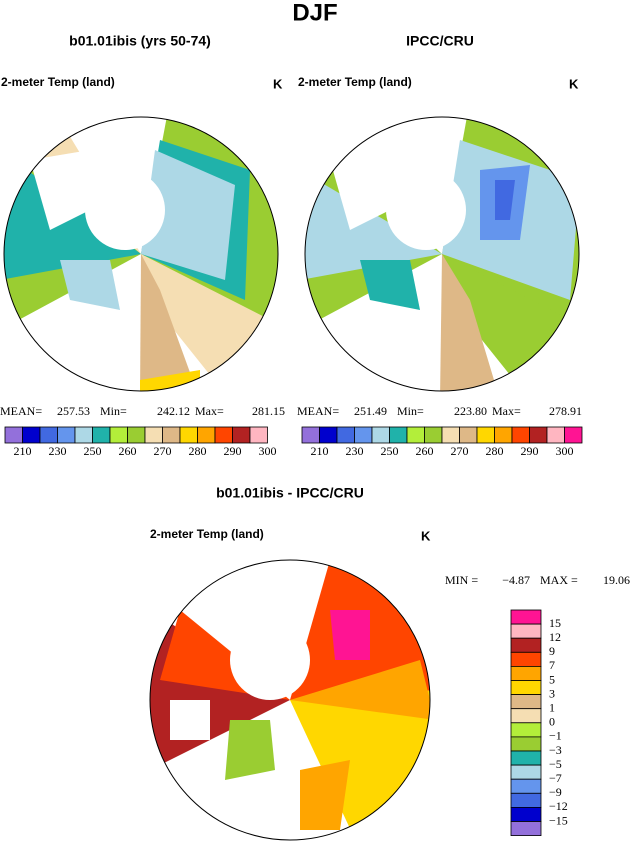 The width and height of the screenshot is (631, 846). Describe the element at coordinates (558, 806) in the screenshot. I see `colorbar-label: −12` at that location.